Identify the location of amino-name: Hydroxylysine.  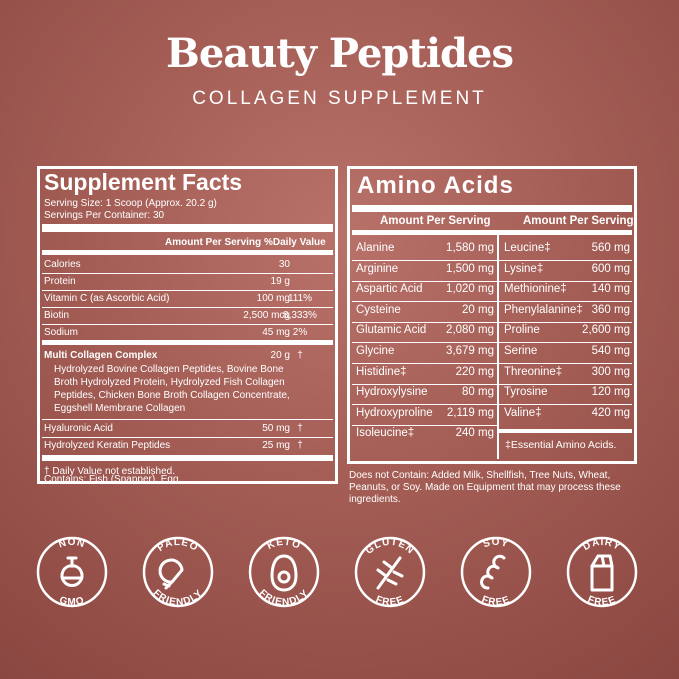
(392, 392).